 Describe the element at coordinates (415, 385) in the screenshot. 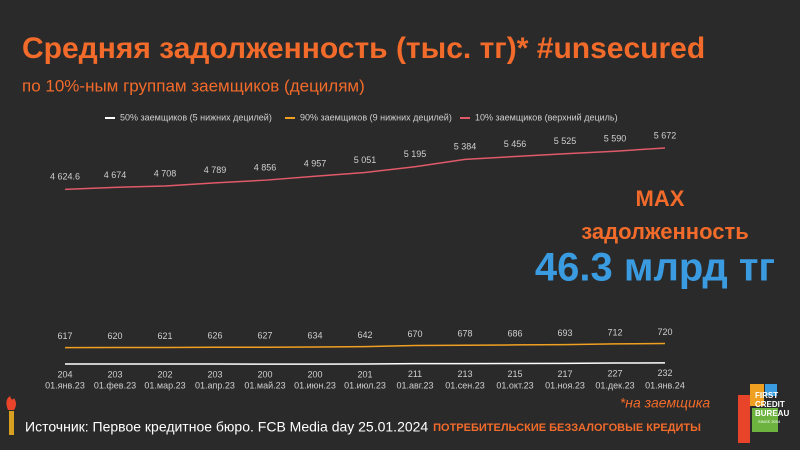

I see `x-tick-label: 01.авг.23` at that location.